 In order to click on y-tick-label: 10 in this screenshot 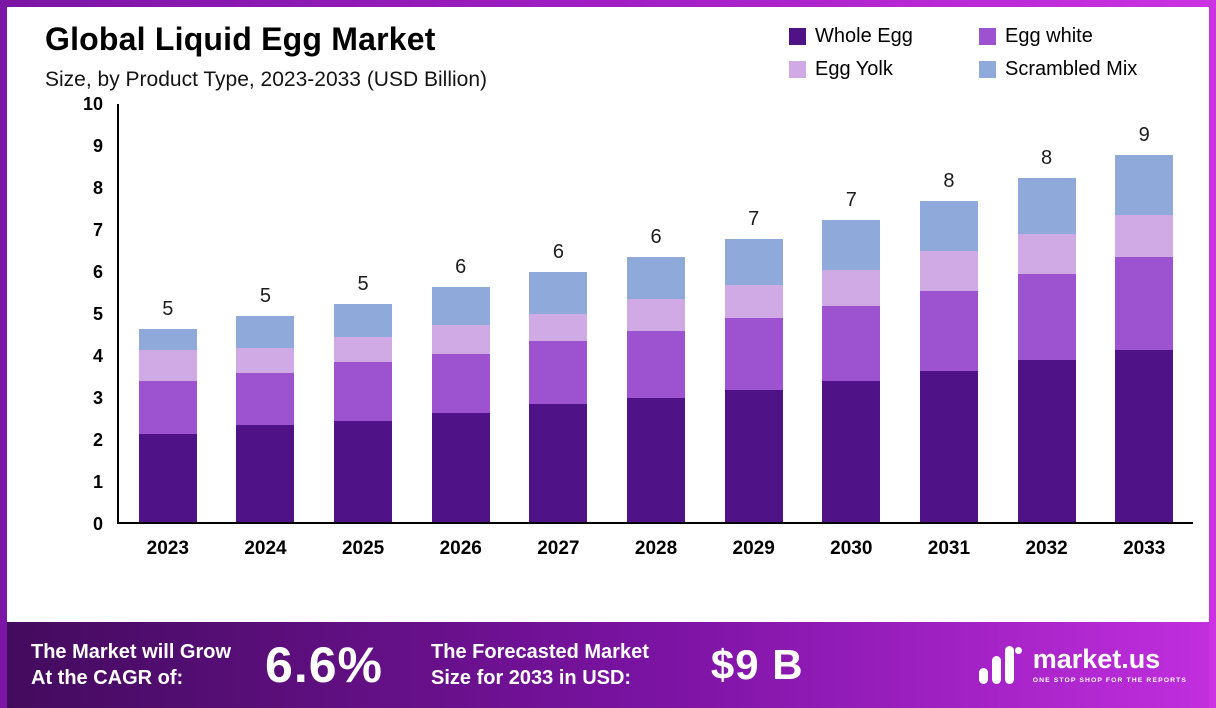, I will do `click(92, 104)`.